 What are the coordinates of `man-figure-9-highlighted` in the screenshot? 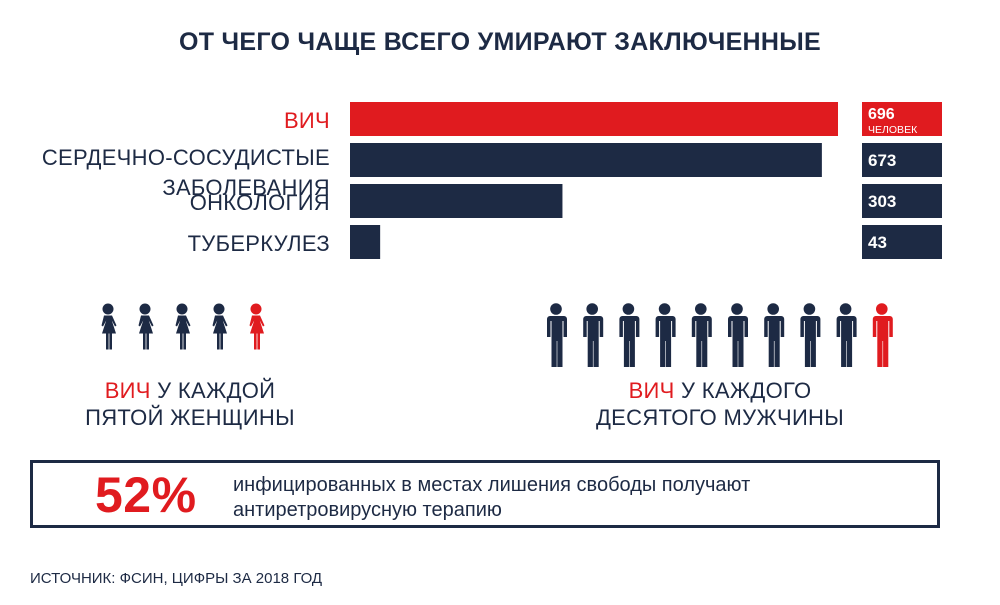 It's located at (882, 335).